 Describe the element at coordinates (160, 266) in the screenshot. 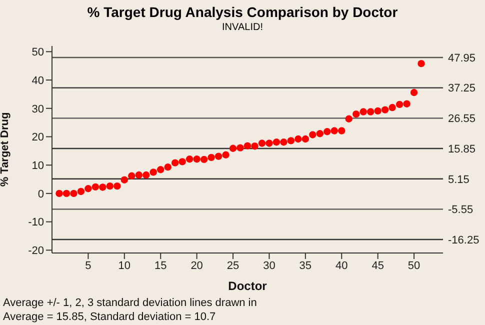

I see `x-tick-label: 15` at that location.